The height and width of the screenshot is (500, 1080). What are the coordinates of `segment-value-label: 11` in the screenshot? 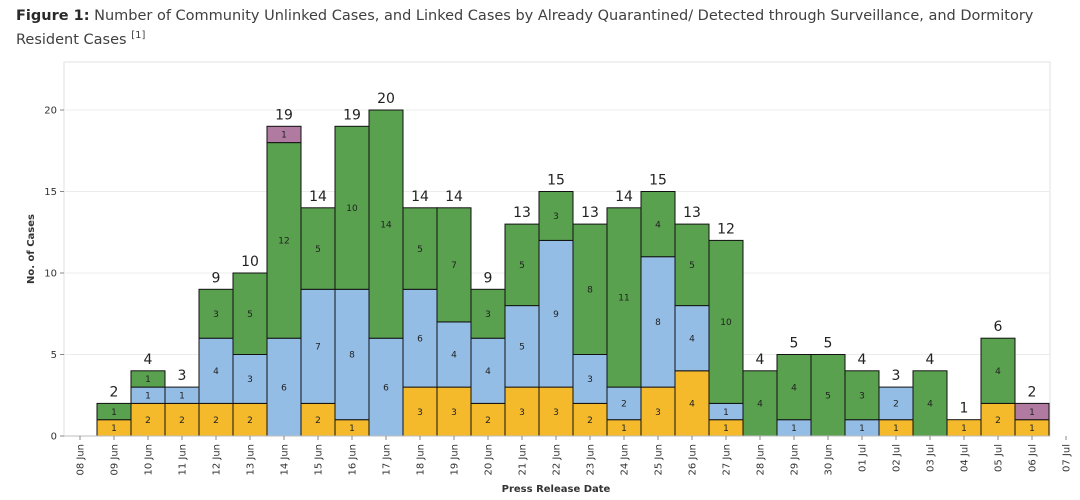 It's located at (623, 299).